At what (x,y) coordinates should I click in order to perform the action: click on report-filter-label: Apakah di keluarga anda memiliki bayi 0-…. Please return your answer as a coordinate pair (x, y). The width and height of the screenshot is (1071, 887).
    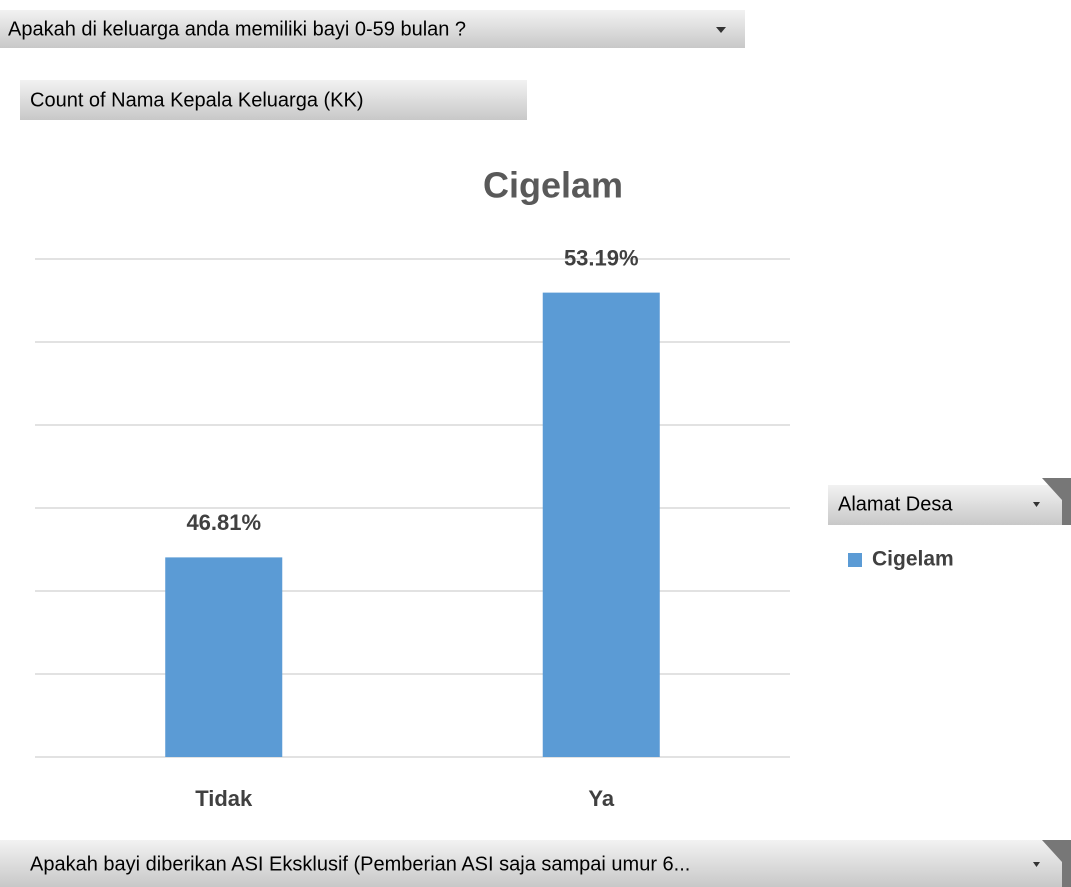
    Looking at the image, I should click on (237, 29).